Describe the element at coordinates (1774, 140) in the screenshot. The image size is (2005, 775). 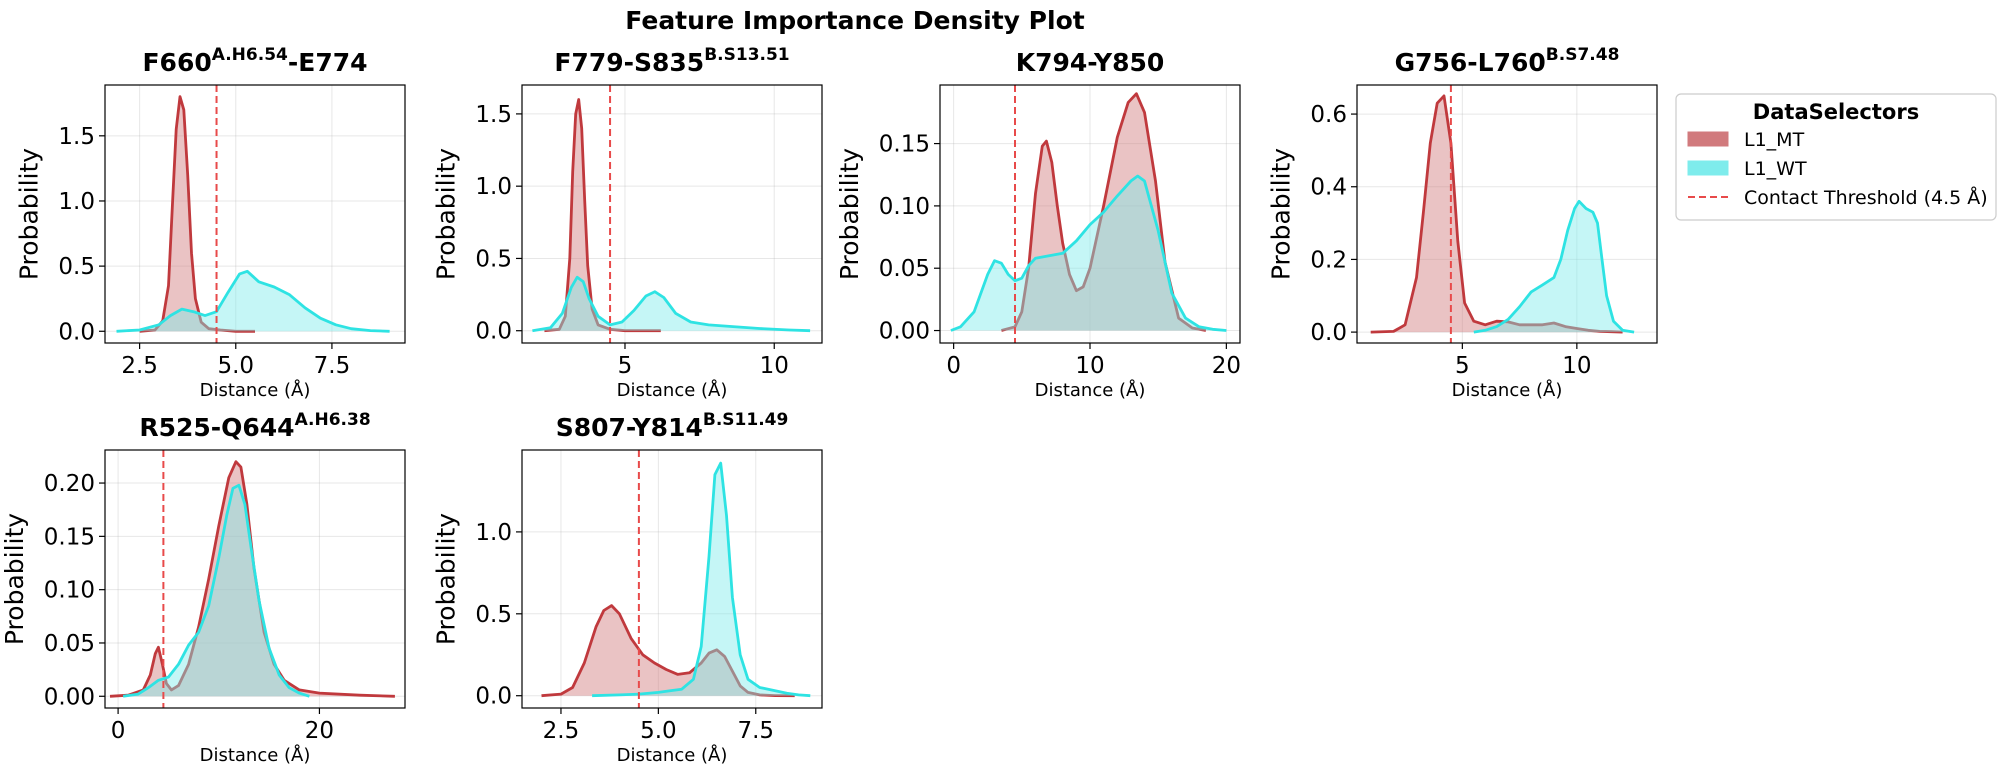
I see `legend-entry-label: L1_MT` at that location.